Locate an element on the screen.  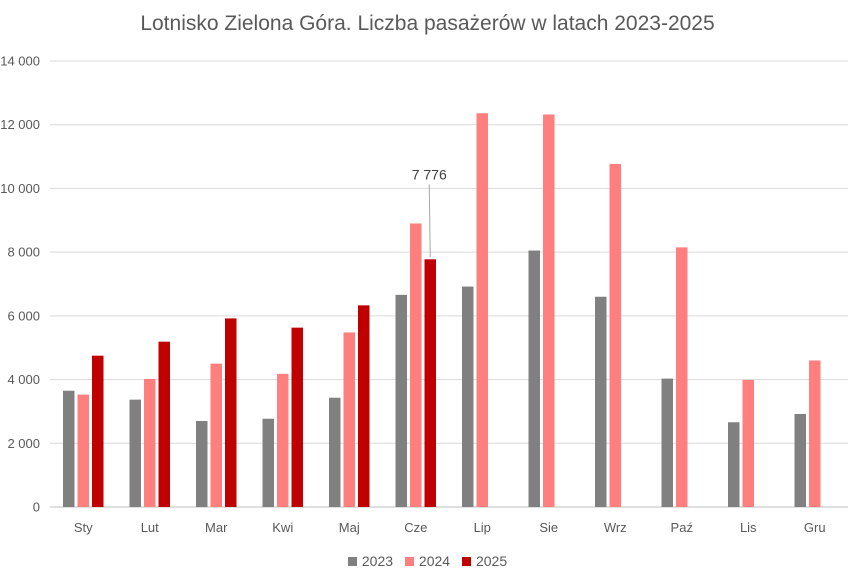
x-tick-label: Kwi is located at coordinates (282, 527).